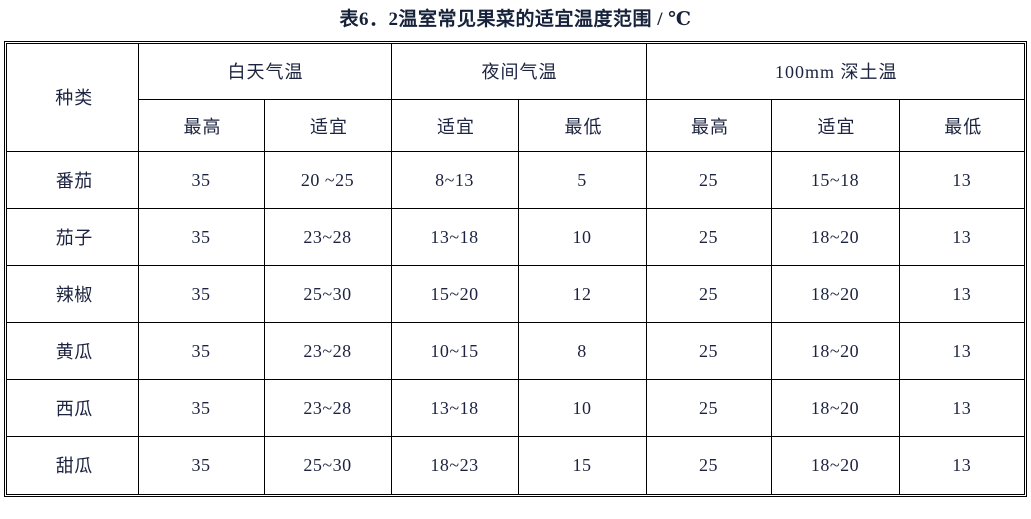 This screenshot has width=1031, height=519. Describe the element at coordinates (835, 126) in the screenshot. I see `header-sub-soil-optimal: 适宜` at that location.